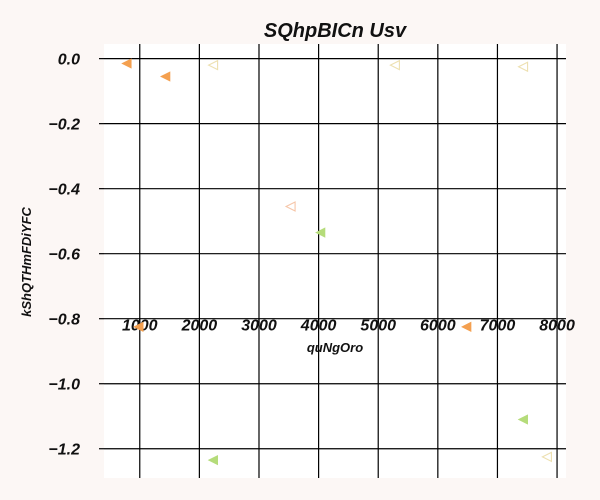 The width and height of the screenshot is (600, 500). What do you see at coordinates (336, 31) in the screenshot?
I see `chart-title: SQhpBICn Usv` at bounding box center [336, 31].